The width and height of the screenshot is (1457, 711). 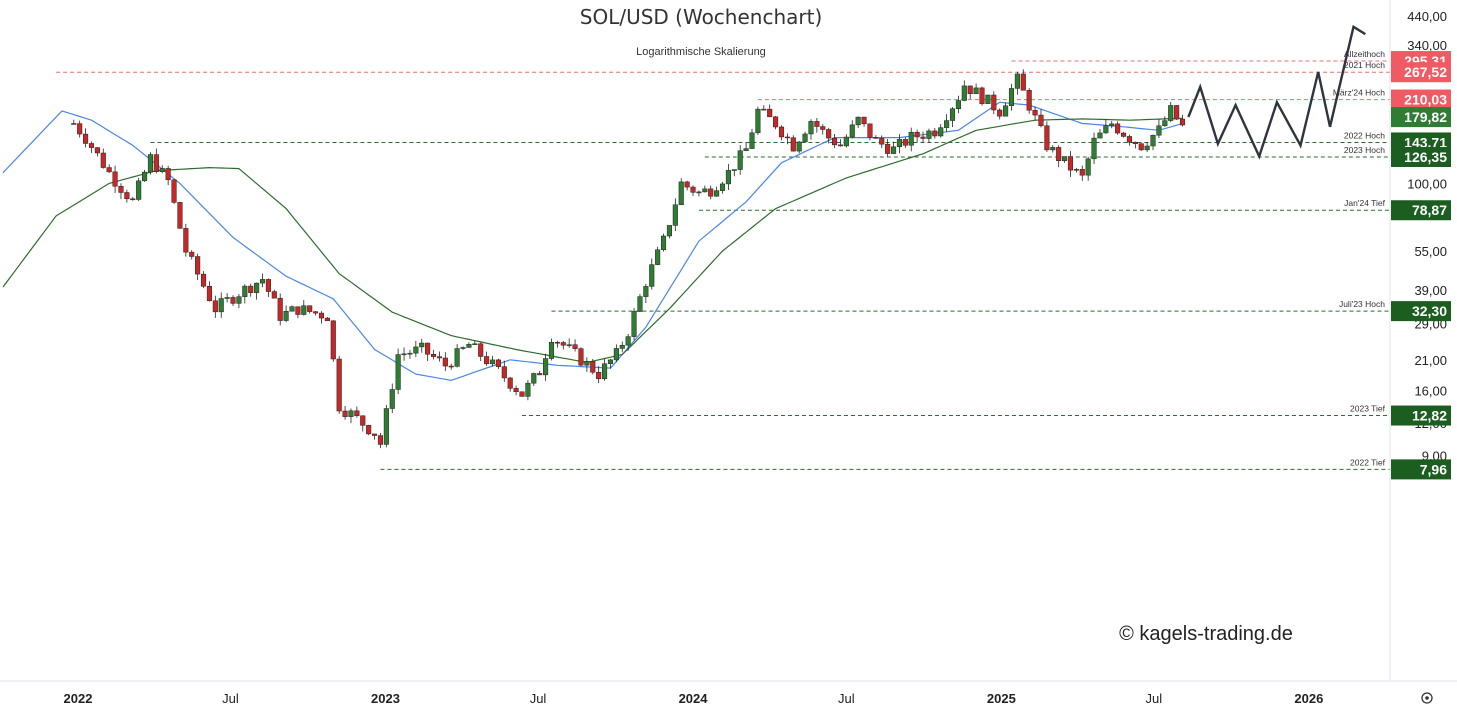 I want to click on x-tick-label: 2022, so click(x=78, y=698).